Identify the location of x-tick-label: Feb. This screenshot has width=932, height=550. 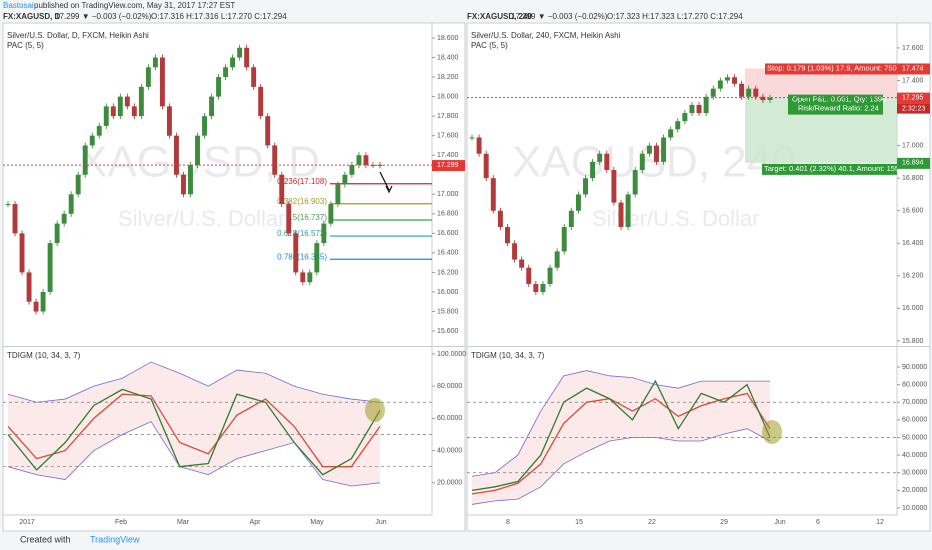
(121, 522).